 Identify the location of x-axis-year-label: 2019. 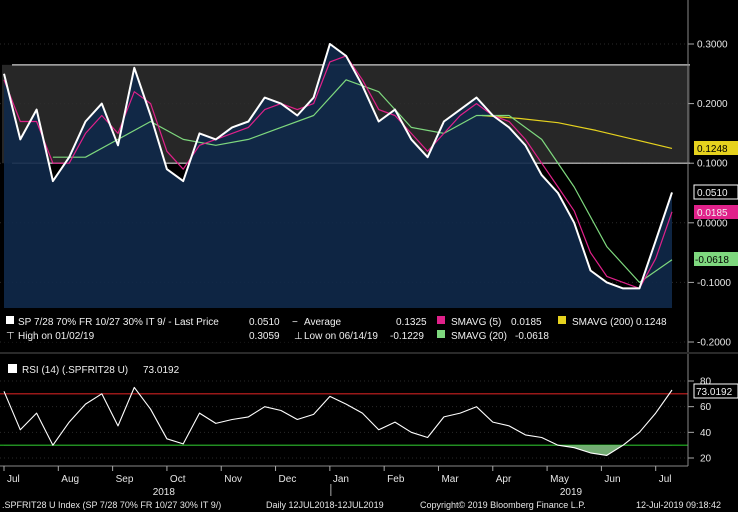
(571, 492).